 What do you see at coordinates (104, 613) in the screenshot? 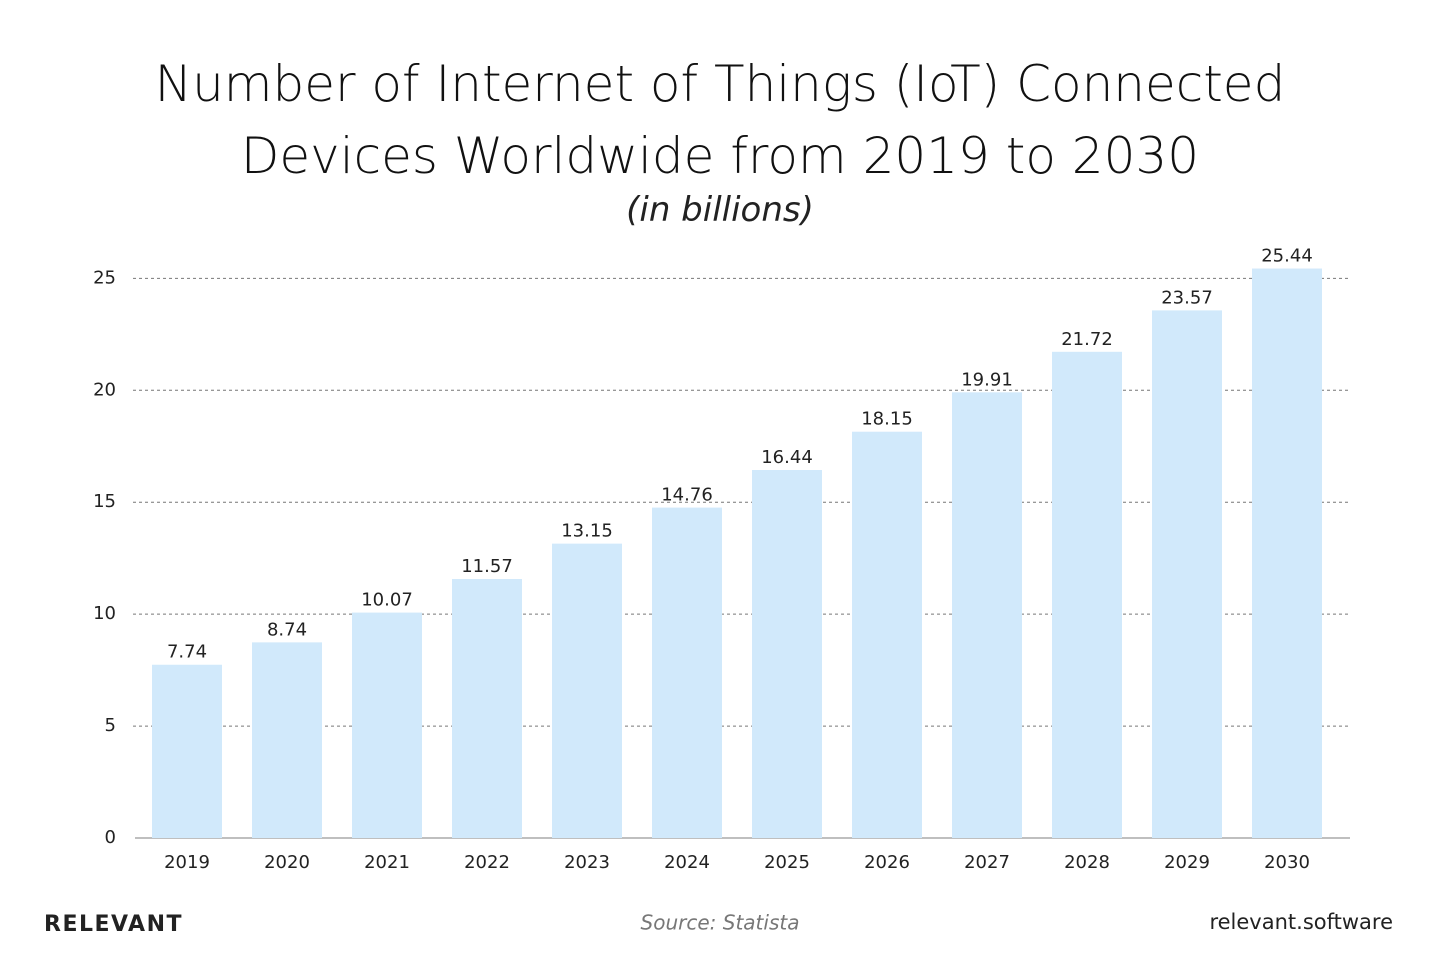
I see `y-tick-label: 10` at bounding box center [104, 613].